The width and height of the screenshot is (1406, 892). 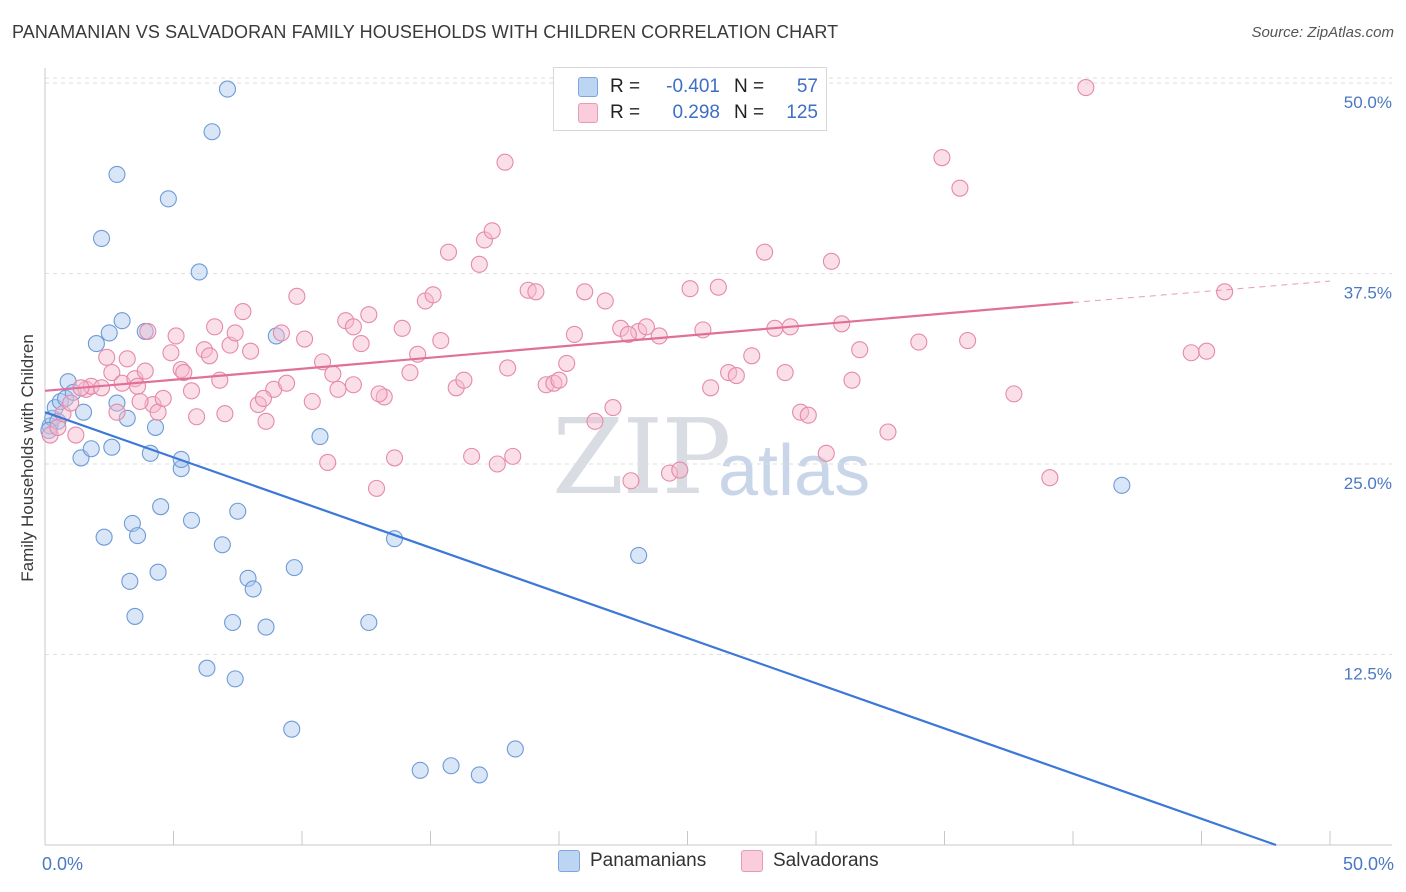 I want to click on y-tick-label: 50.0%, so click(x=1368, y=102).